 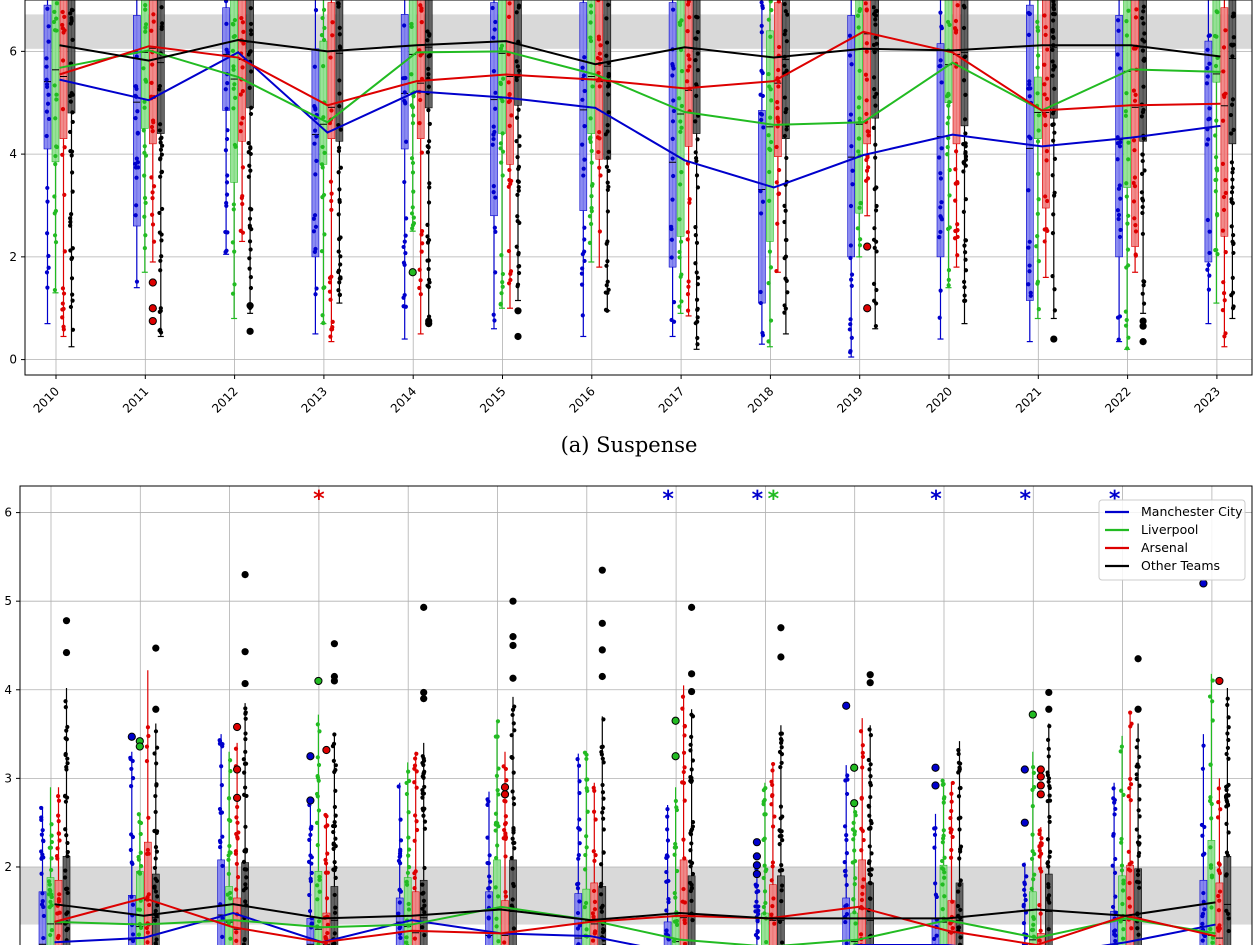 I want to click on suspense-caption: (a) Suspense, so click(x=629, y=445).